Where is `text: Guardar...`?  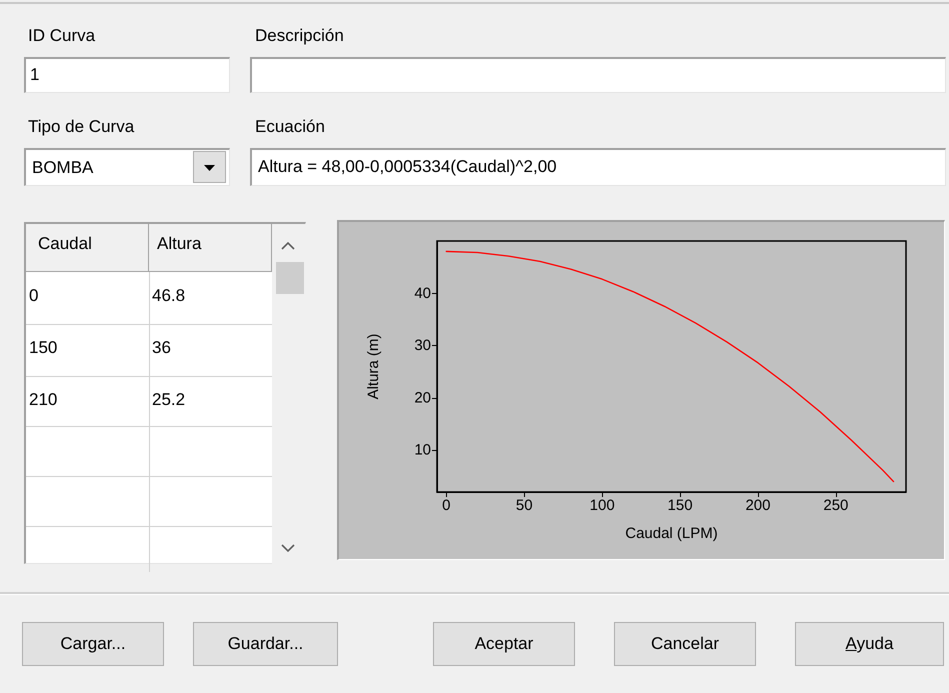
text: Guardar... is located at coordinates (266, 644).